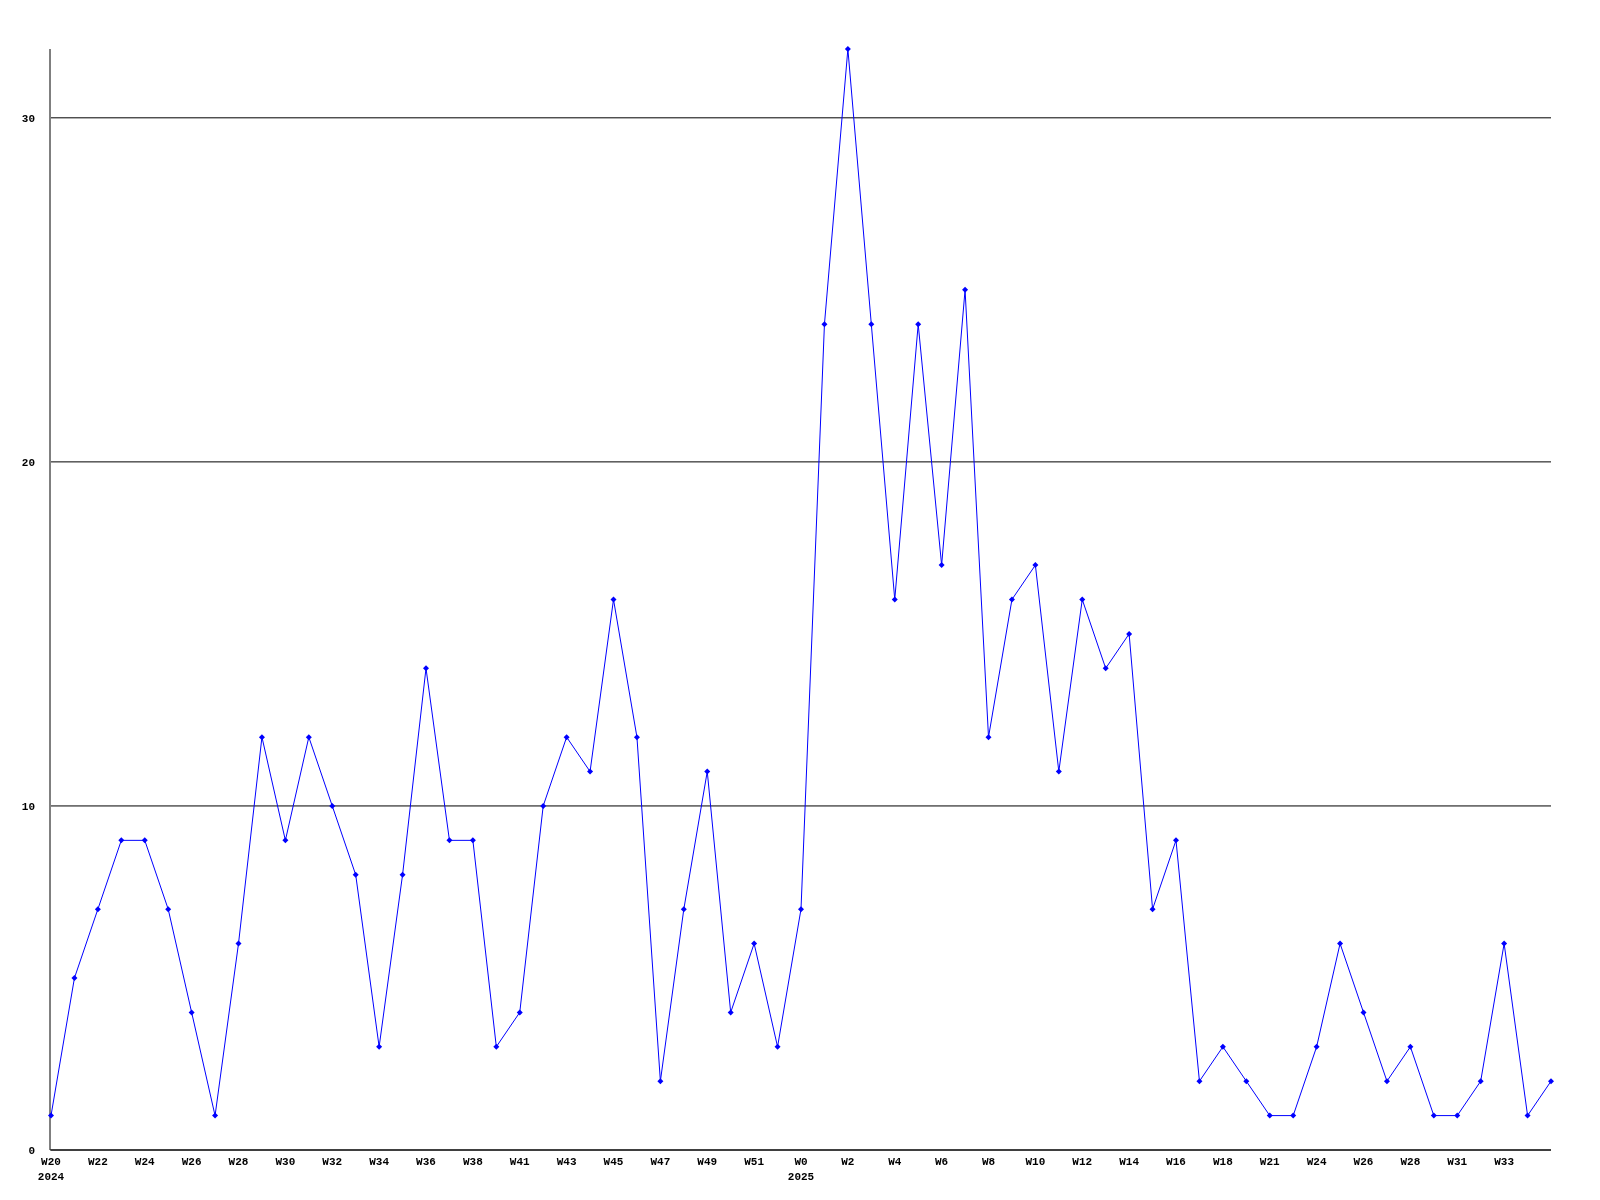 This screenshot has width=1600, height=1200. Describe the element at coordinates (426, 1162) in the screenshot. I see `x-tick-label: W36` at that location.